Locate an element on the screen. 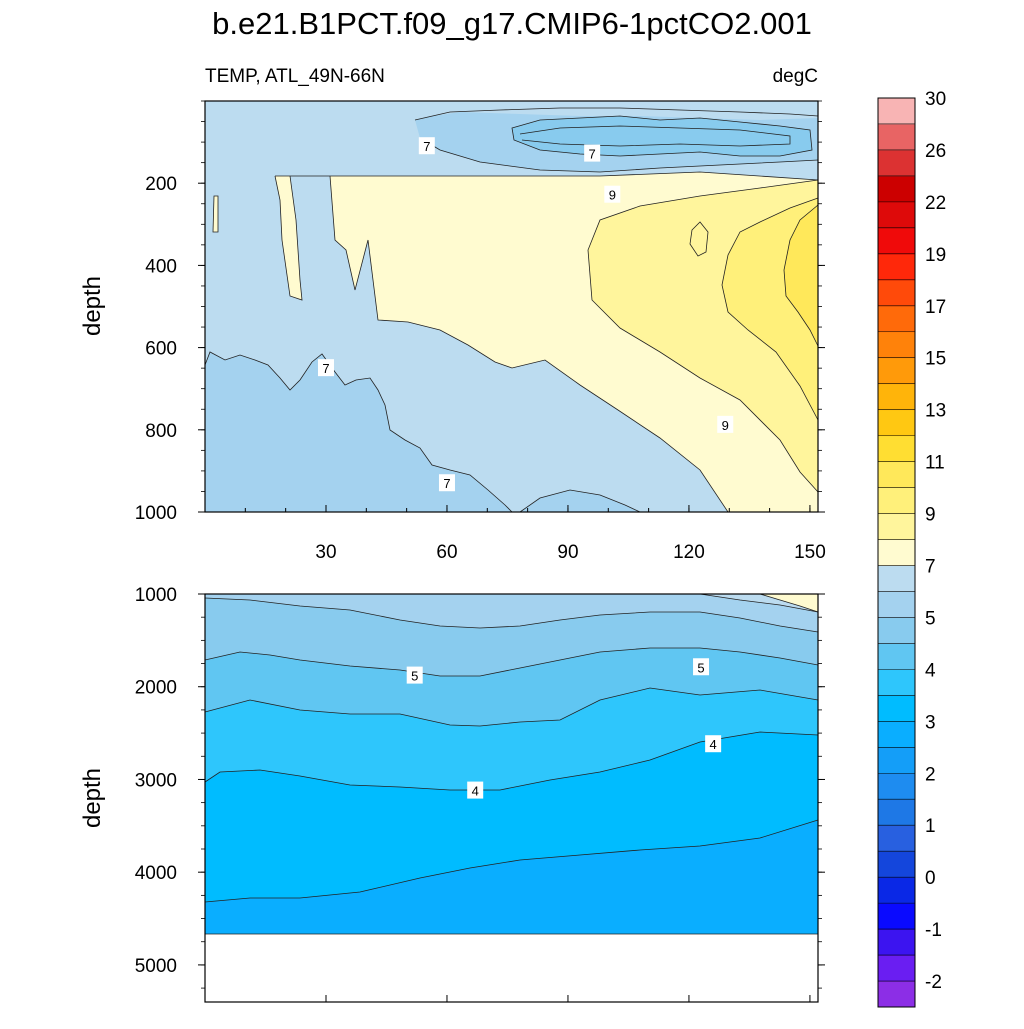 Image resolution: width=1024 pixels, height=1029 pixels. upper-x-tick-label: 60 is located at coordinates (446, 552).